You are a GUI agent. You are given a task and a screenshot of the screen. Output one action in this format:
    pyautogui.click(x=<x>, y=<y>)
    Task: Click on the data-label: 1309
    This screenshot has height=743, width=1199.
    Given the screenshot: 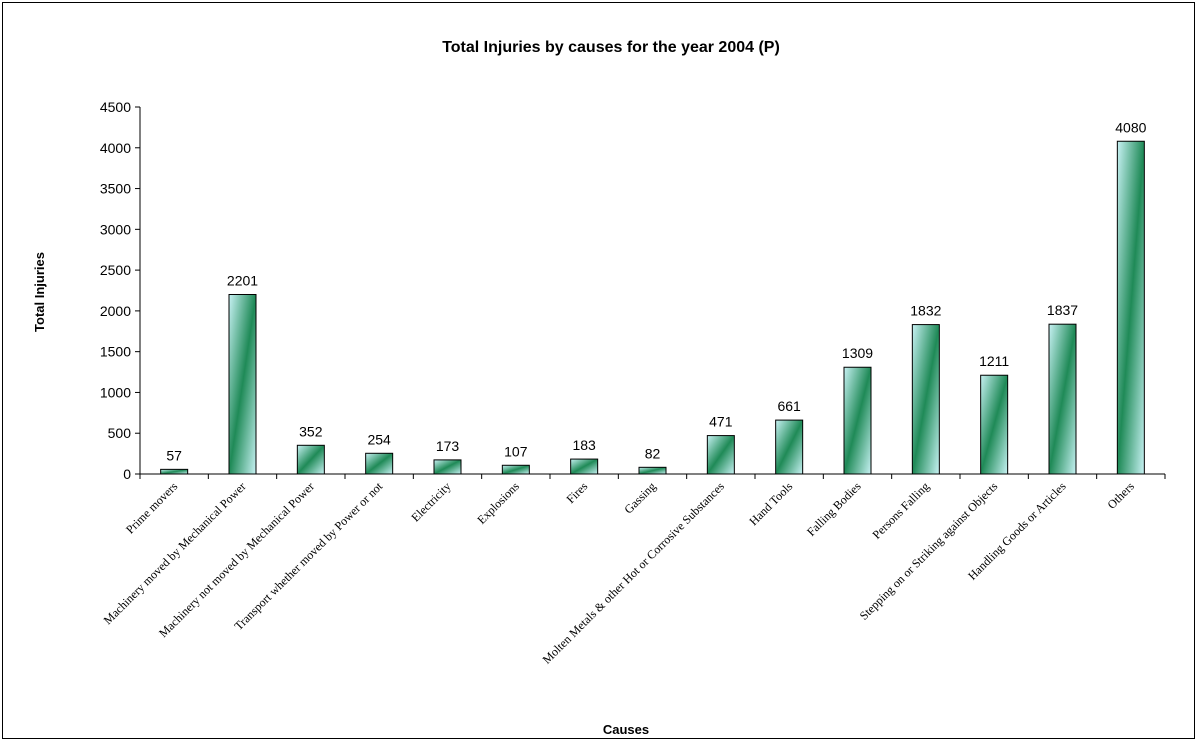 What is the action you would take?
    pyautogui.click(x=857, y=353)
    